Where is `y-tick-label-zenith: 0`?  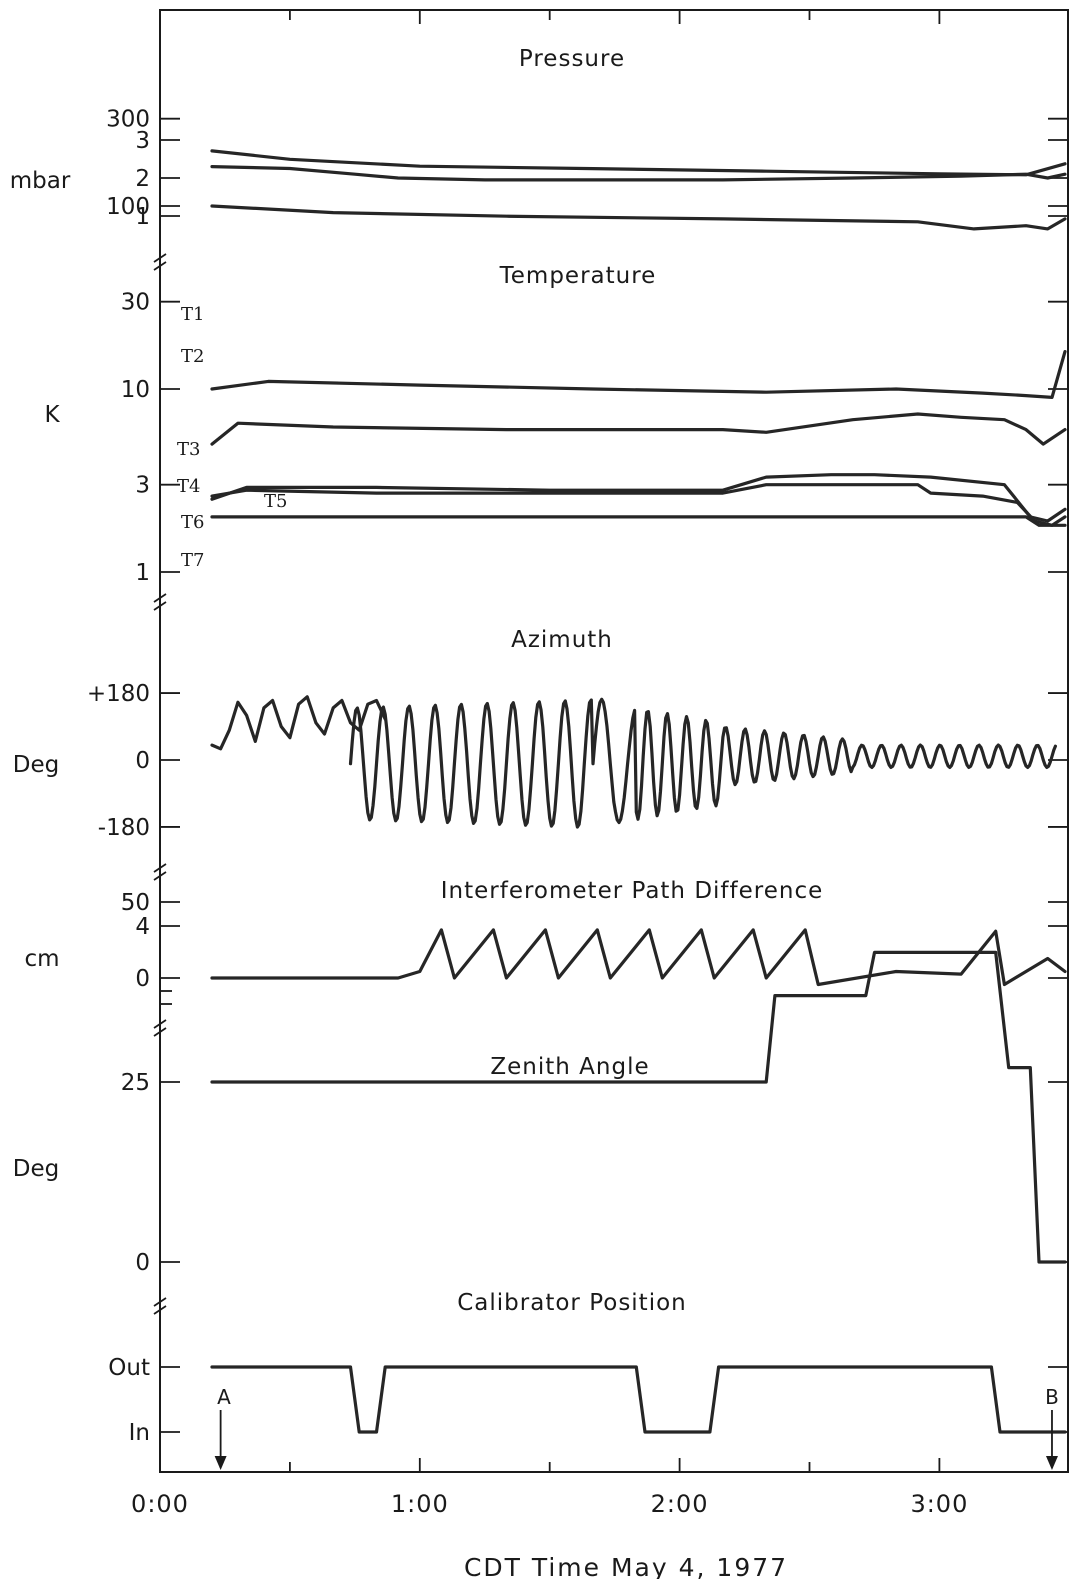
y-tick-label-zenith: 0 is located at coordinates (142, 1263).